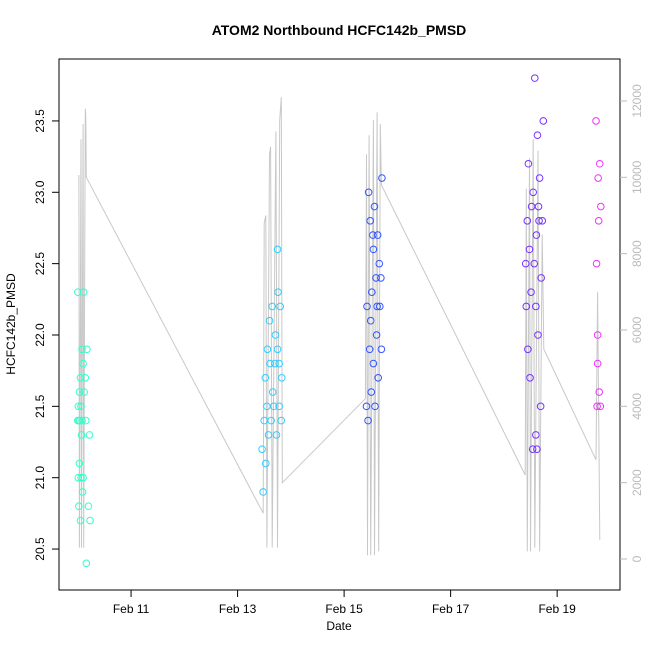  I want to click on y-tick-label: 21.0, so click(40, 478).